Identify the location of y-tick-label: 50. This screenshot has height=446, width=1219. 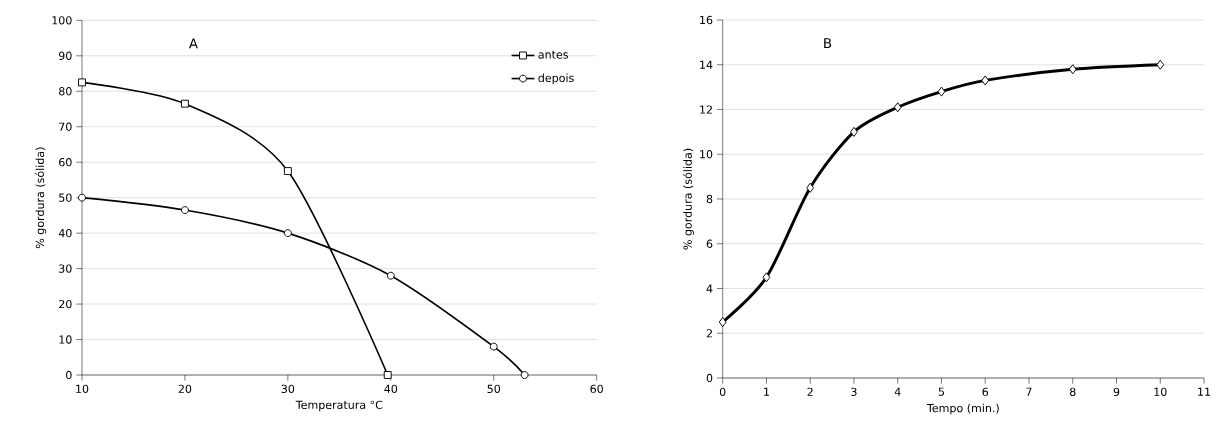
(65, 197).